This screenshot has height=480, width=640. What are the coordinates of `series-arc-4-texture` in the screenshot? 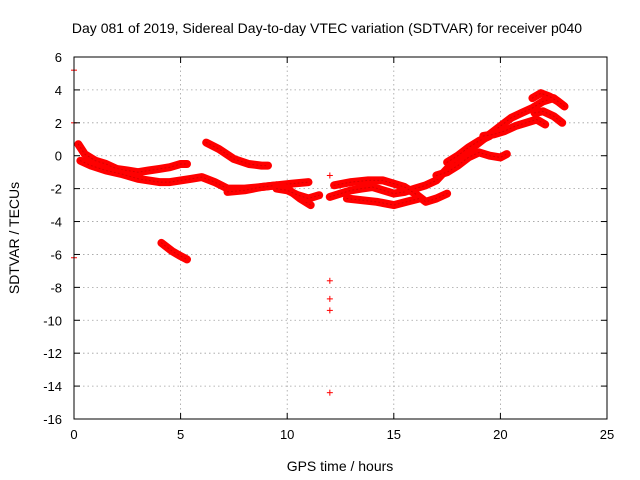 It's located at (237, 154).